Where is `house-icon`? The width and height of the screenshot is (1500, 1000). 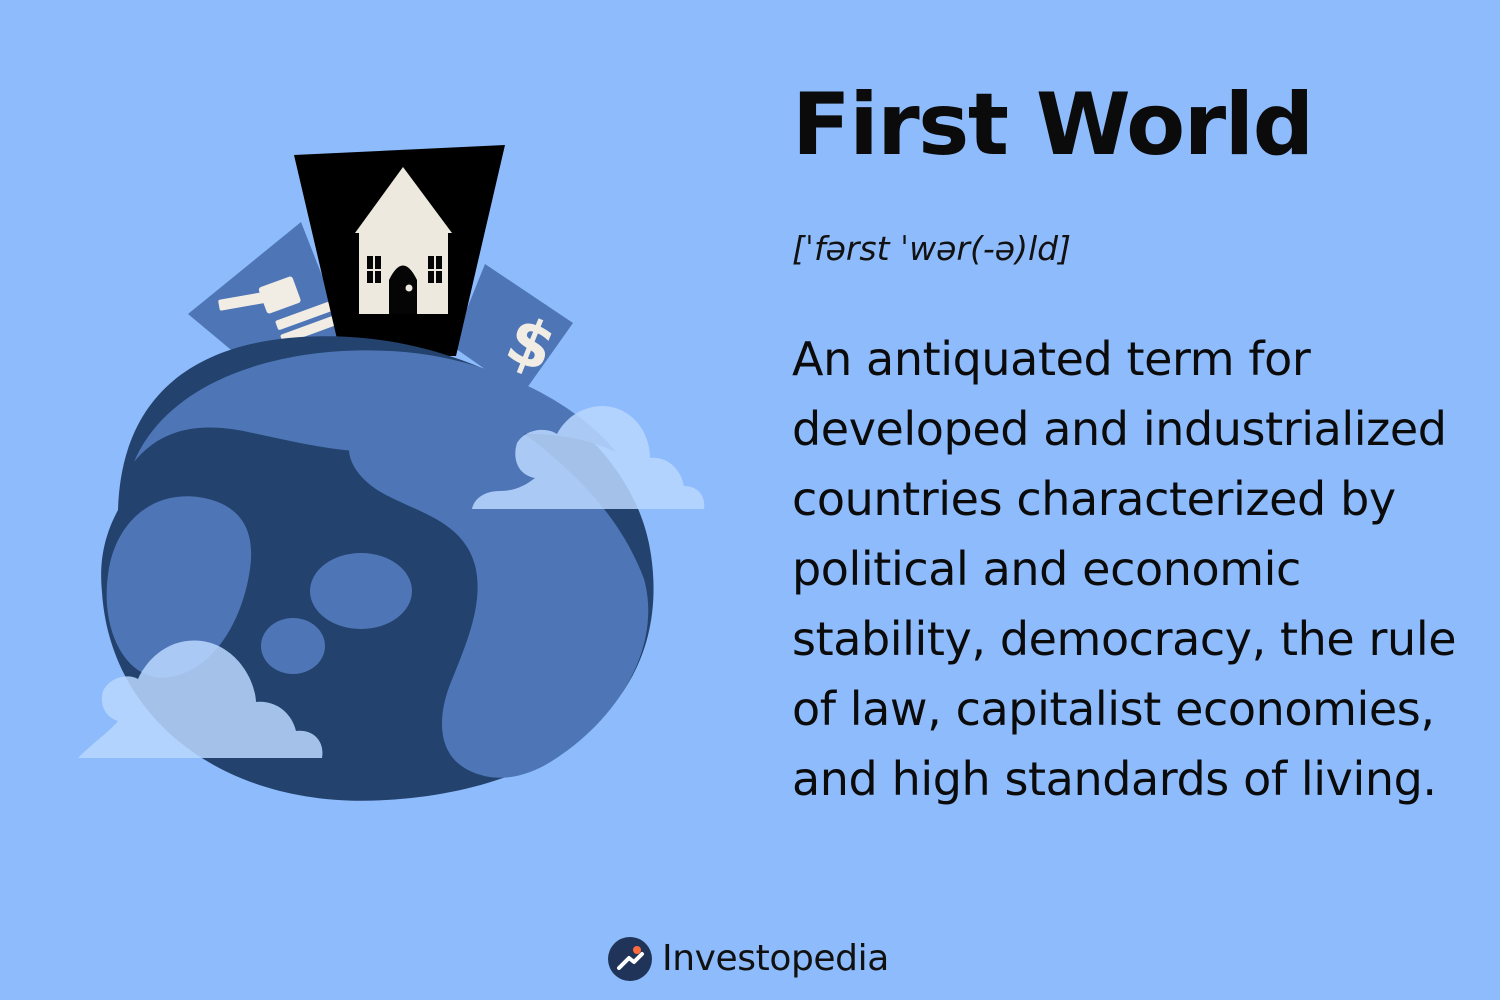 house-icon is located at coordinates (403, 240).